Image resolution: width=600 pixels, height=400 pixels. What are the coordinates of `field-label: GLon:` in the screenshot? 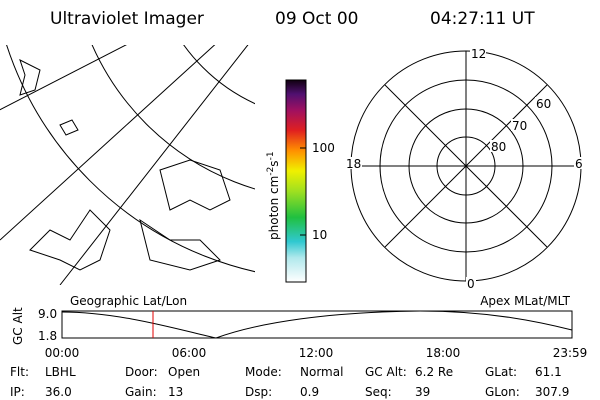 It's located at (502, 392).